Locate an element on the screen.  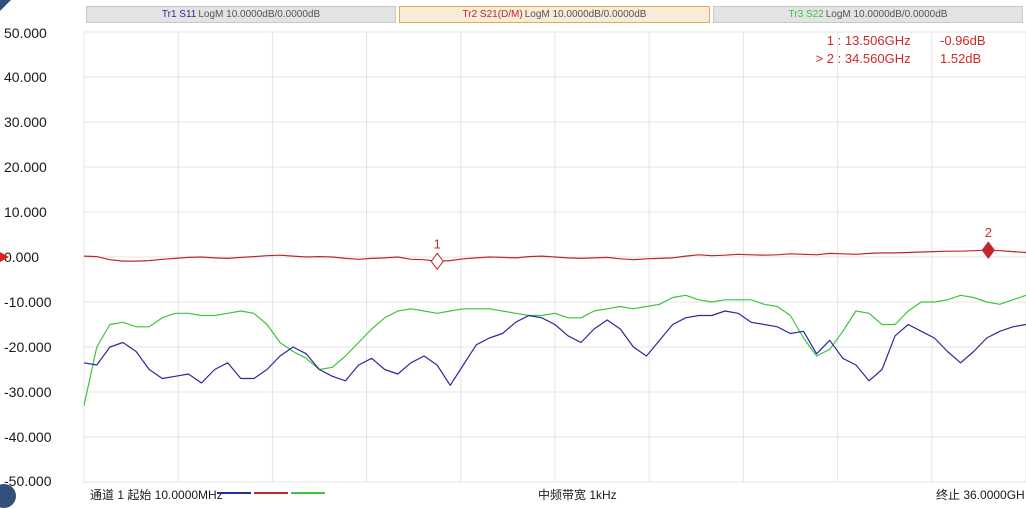
trace-tab-name: Tr3 S22 is located at coordinates (806, 14).